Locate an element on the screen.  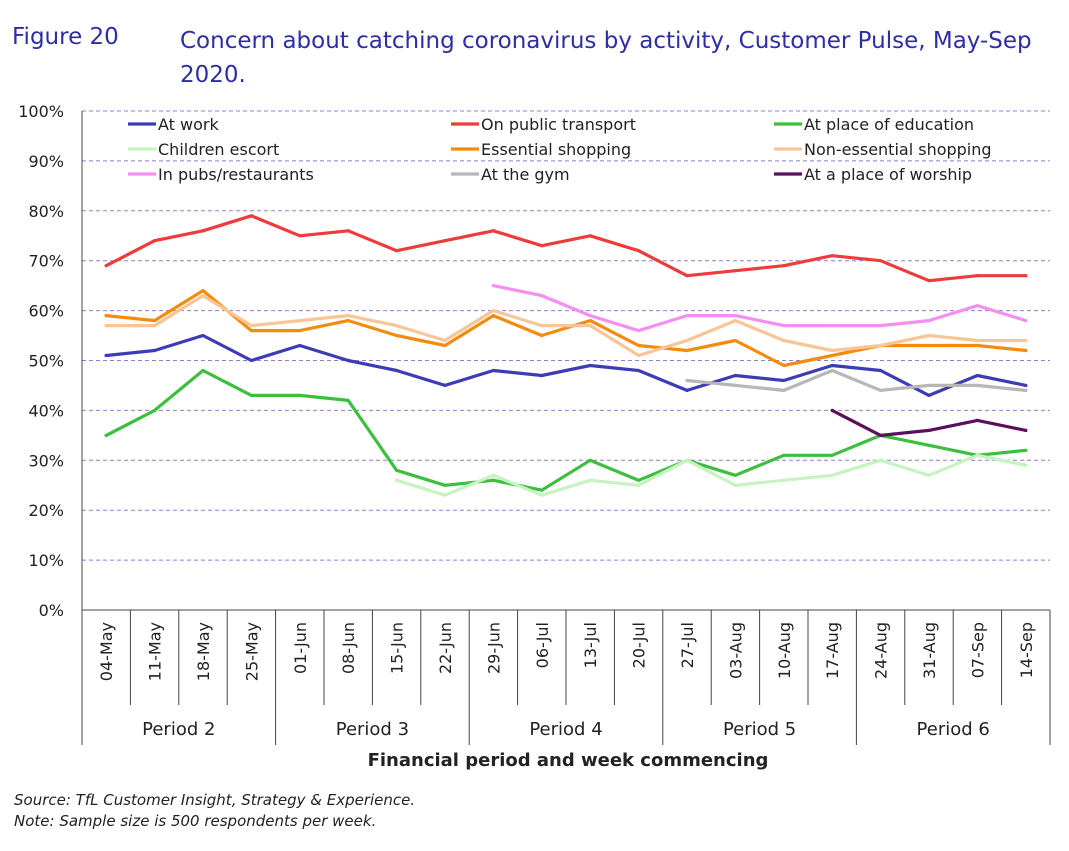
y-tick-label: 20% is located at coordinates (46, 510).